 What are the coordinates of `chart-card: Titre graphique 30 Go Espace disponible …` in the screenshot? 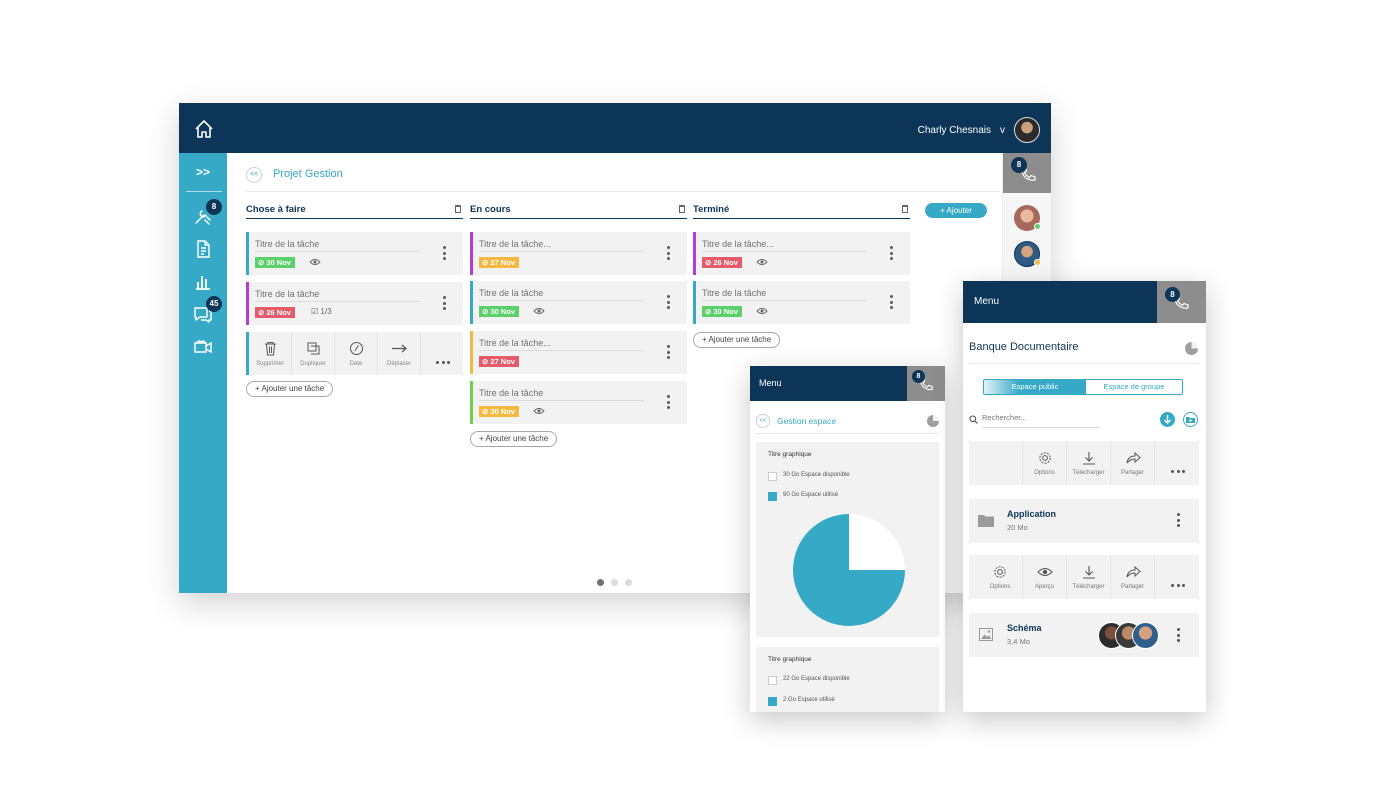 It's located at (847, 539).